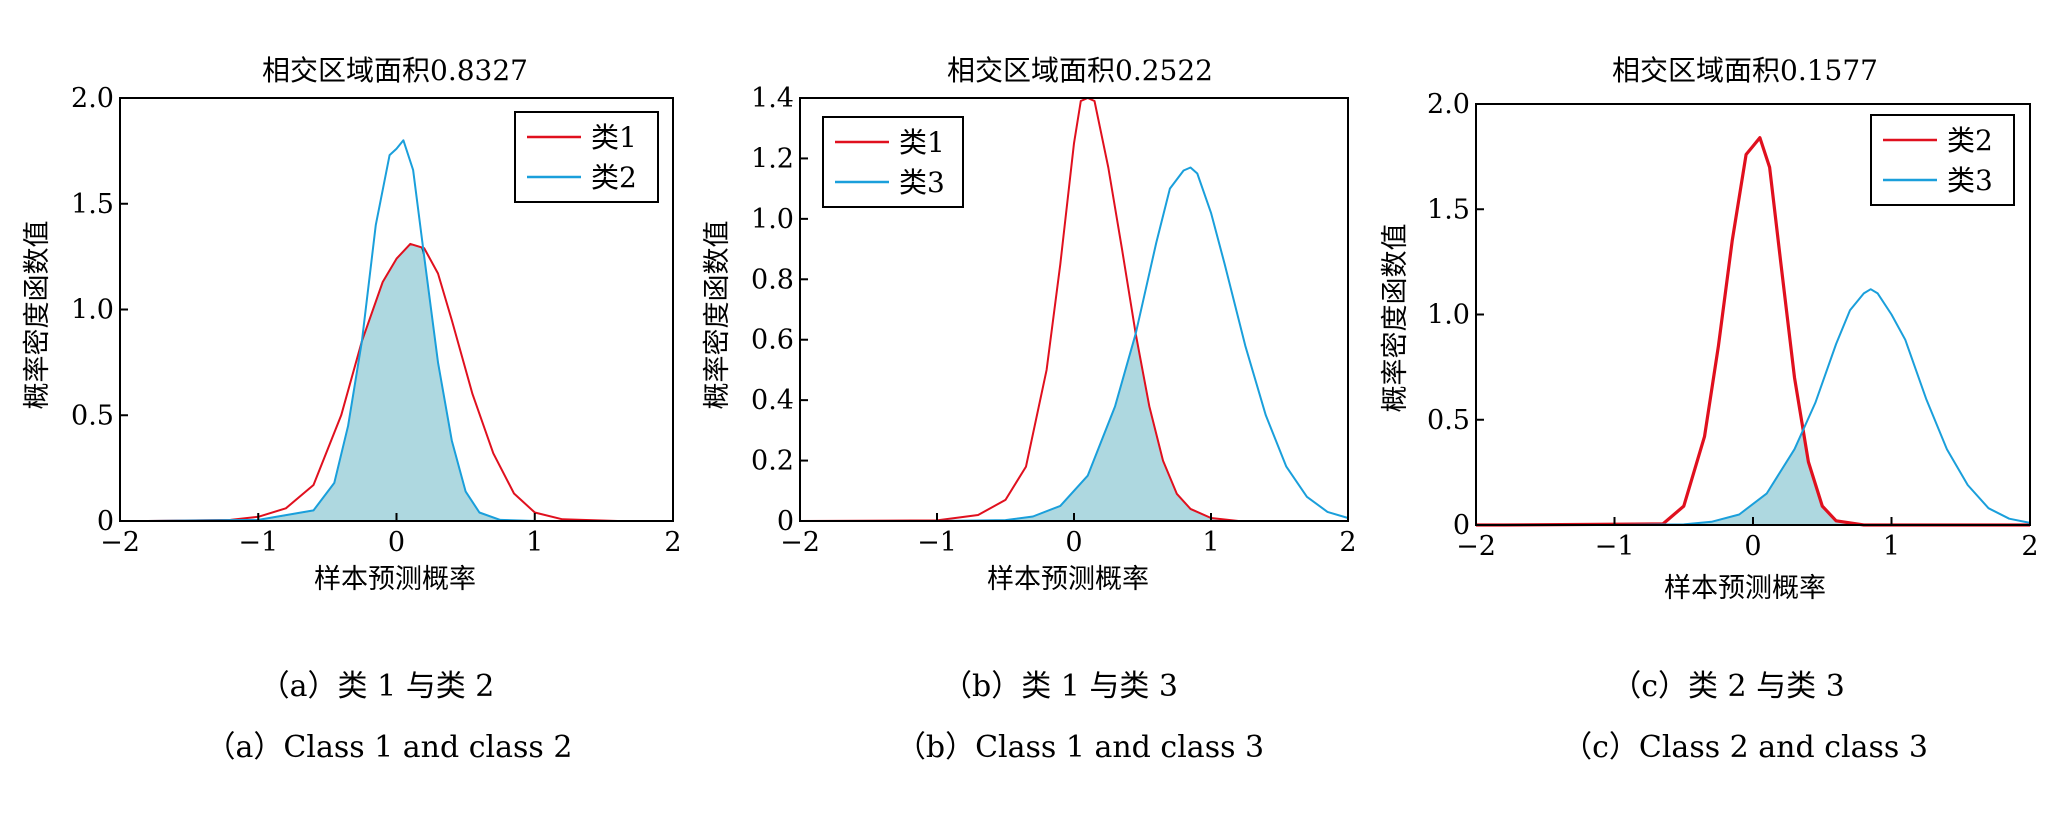 Image resolution: width=2061 pixels, height=817 pixels. What do you see at coordinates (1210, 542) in the screenshot?
I see `x-tick-label-b-3: 1` at bounding box center [1210, 542].